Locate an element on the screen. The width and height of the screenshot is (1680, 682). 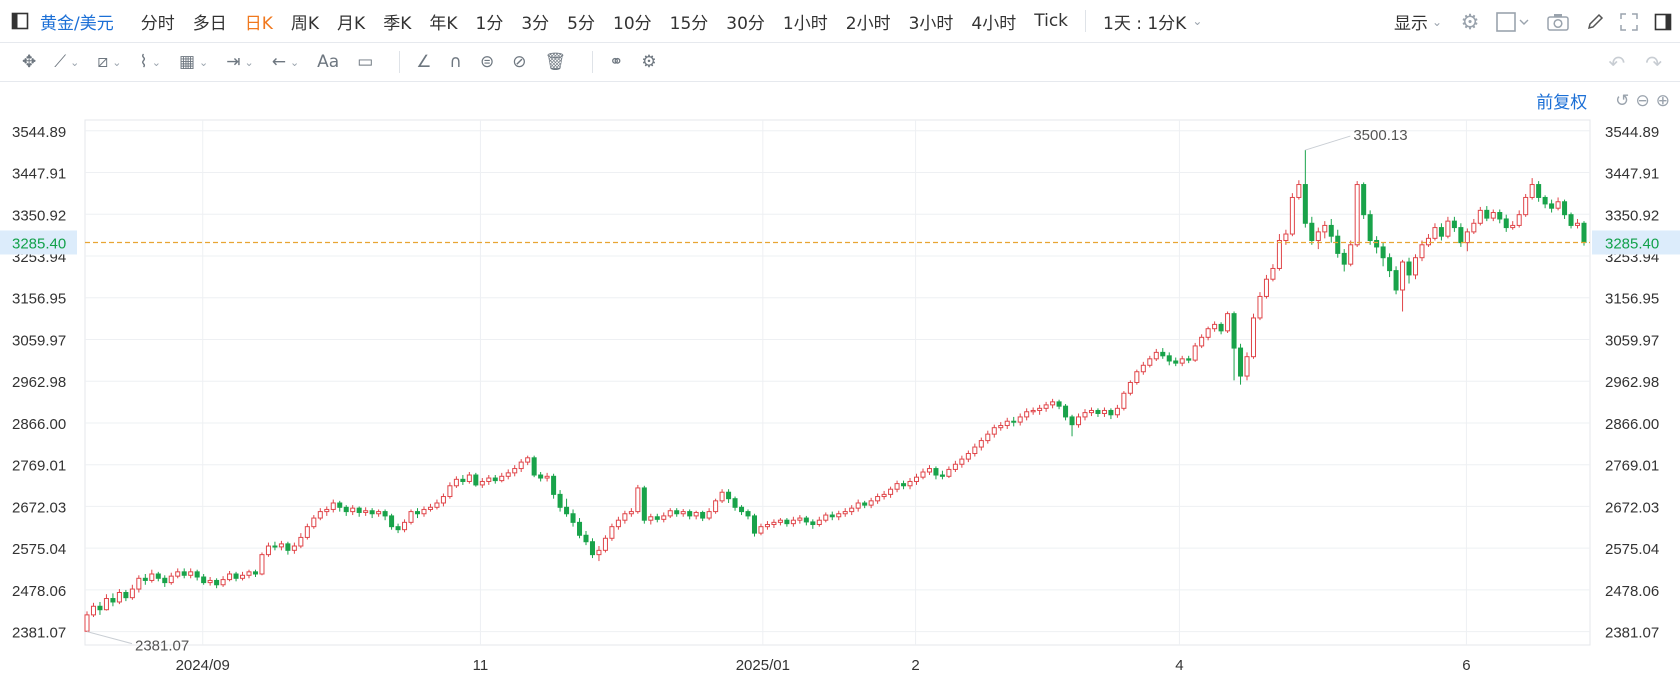
display-menu: 显示 ⌄ is located at coordinates (1418, 21).